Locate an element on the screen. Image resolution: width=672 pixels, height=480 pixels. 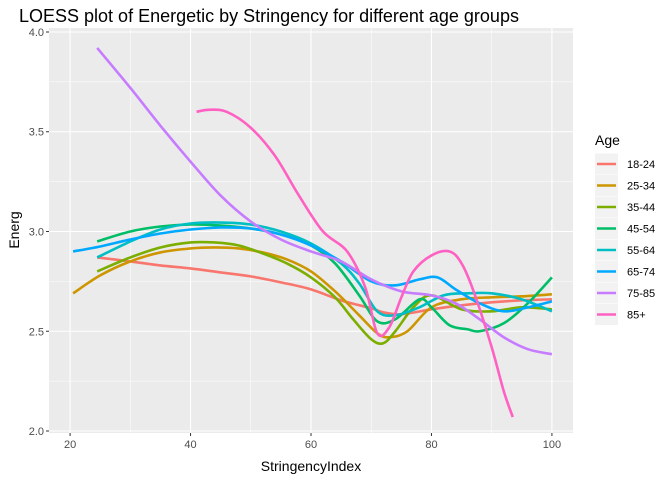
y-tick-label: 4.0 is located at coordinates (36, 33).